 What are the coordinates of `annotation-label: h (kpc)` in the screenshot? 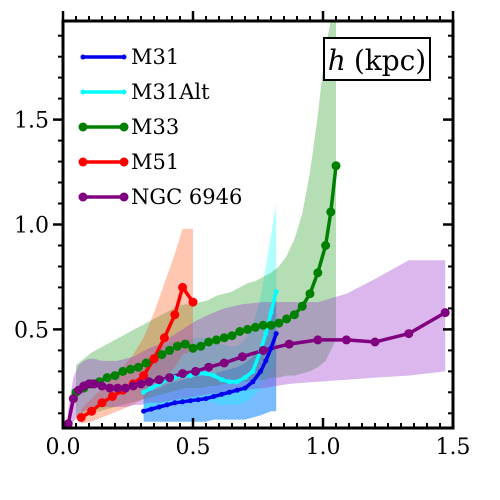 It's located at (377, 60).